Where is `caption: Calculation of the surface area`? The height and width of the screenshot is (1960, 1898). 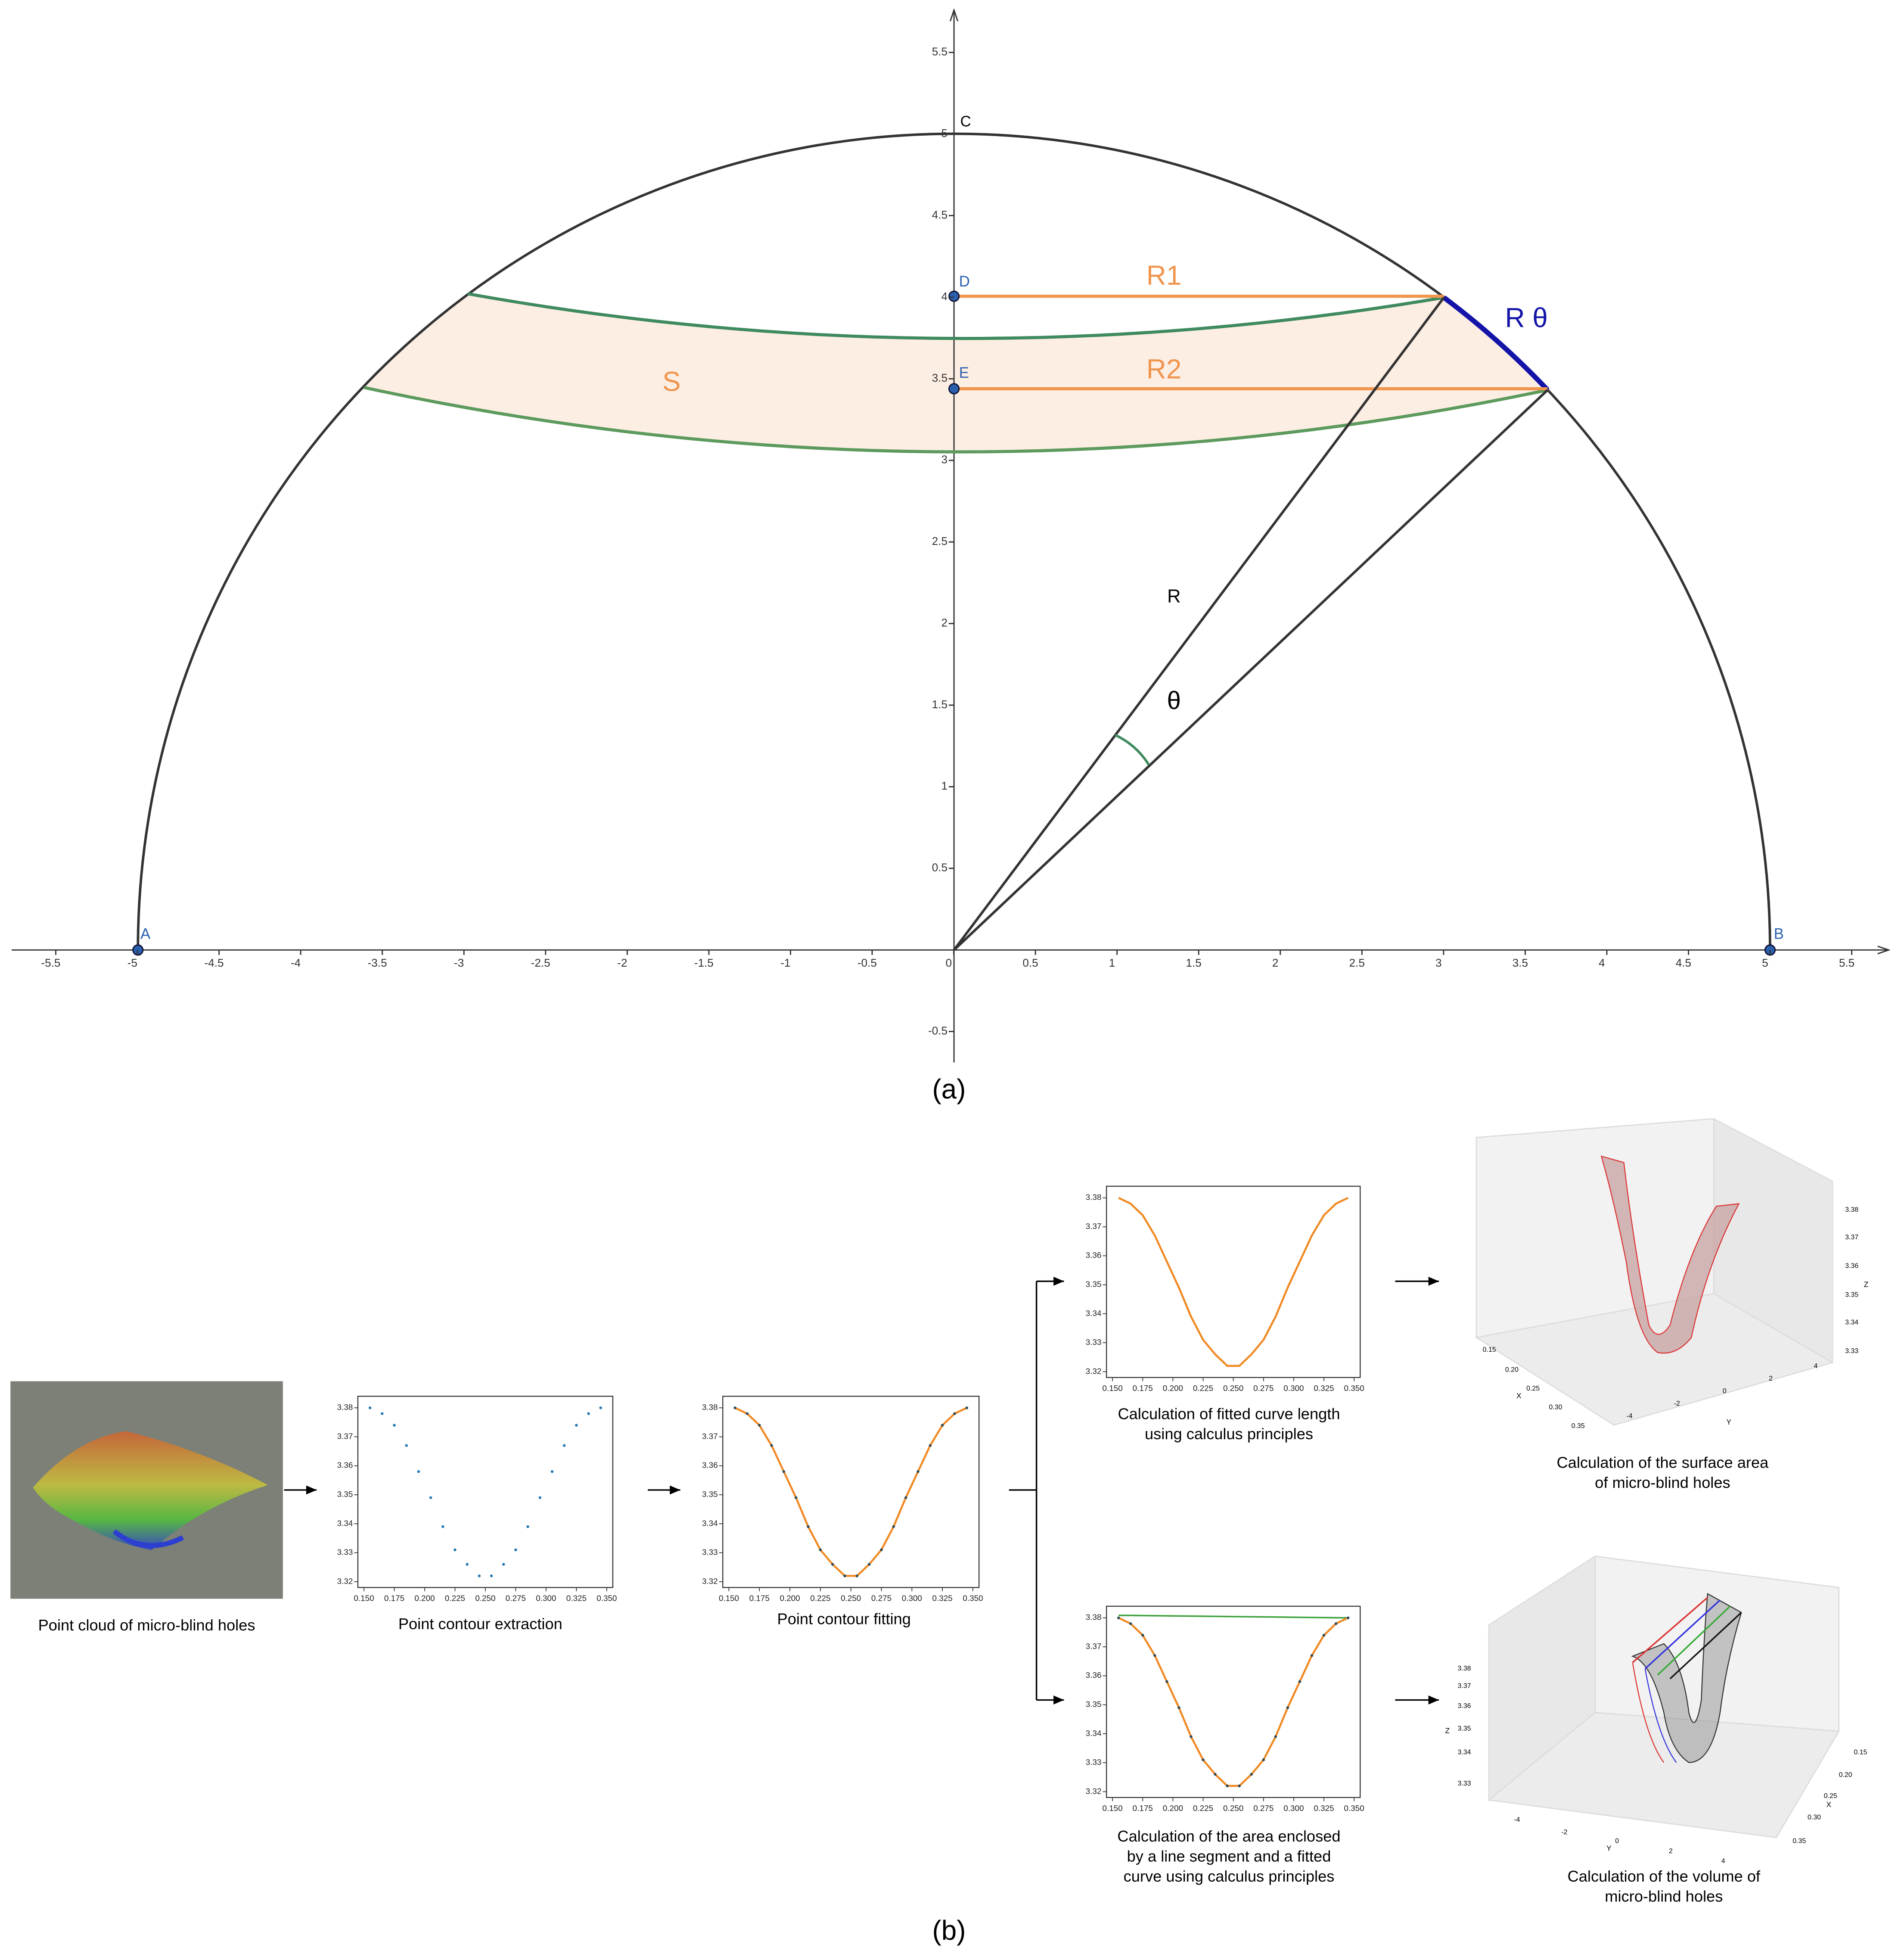
caption: Calculation of the surface area is located at coordinates (1663, 1463).